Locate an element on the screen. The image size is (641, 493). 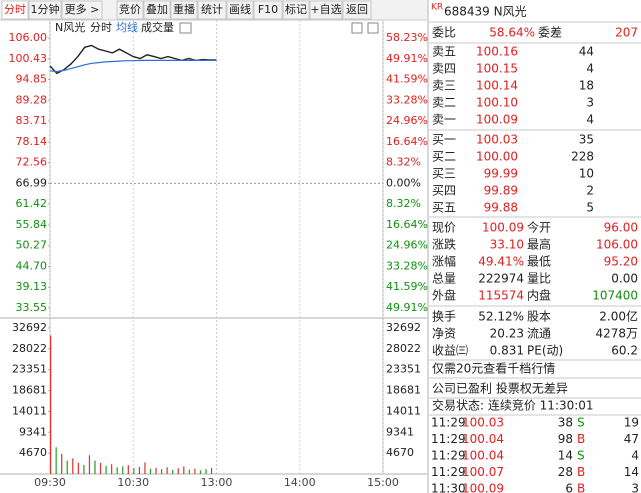
label: 委比 is located at coordinates (444, 33).